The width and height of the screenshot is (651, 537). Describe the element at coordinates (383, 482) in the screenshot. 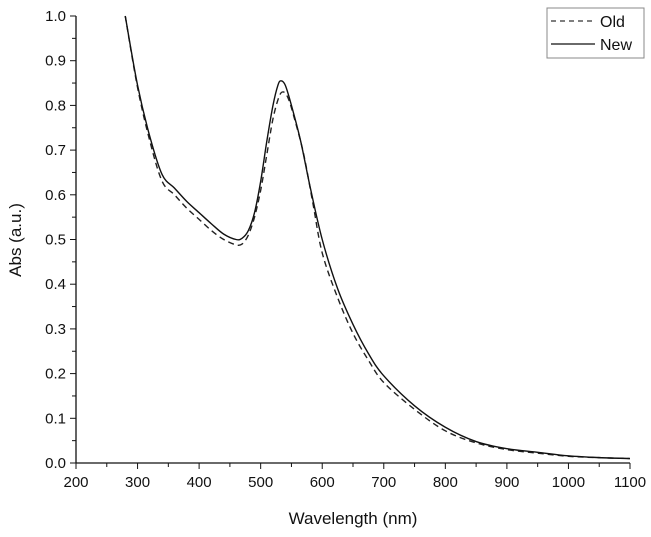

I see `x-tick-label: 700` at that location.